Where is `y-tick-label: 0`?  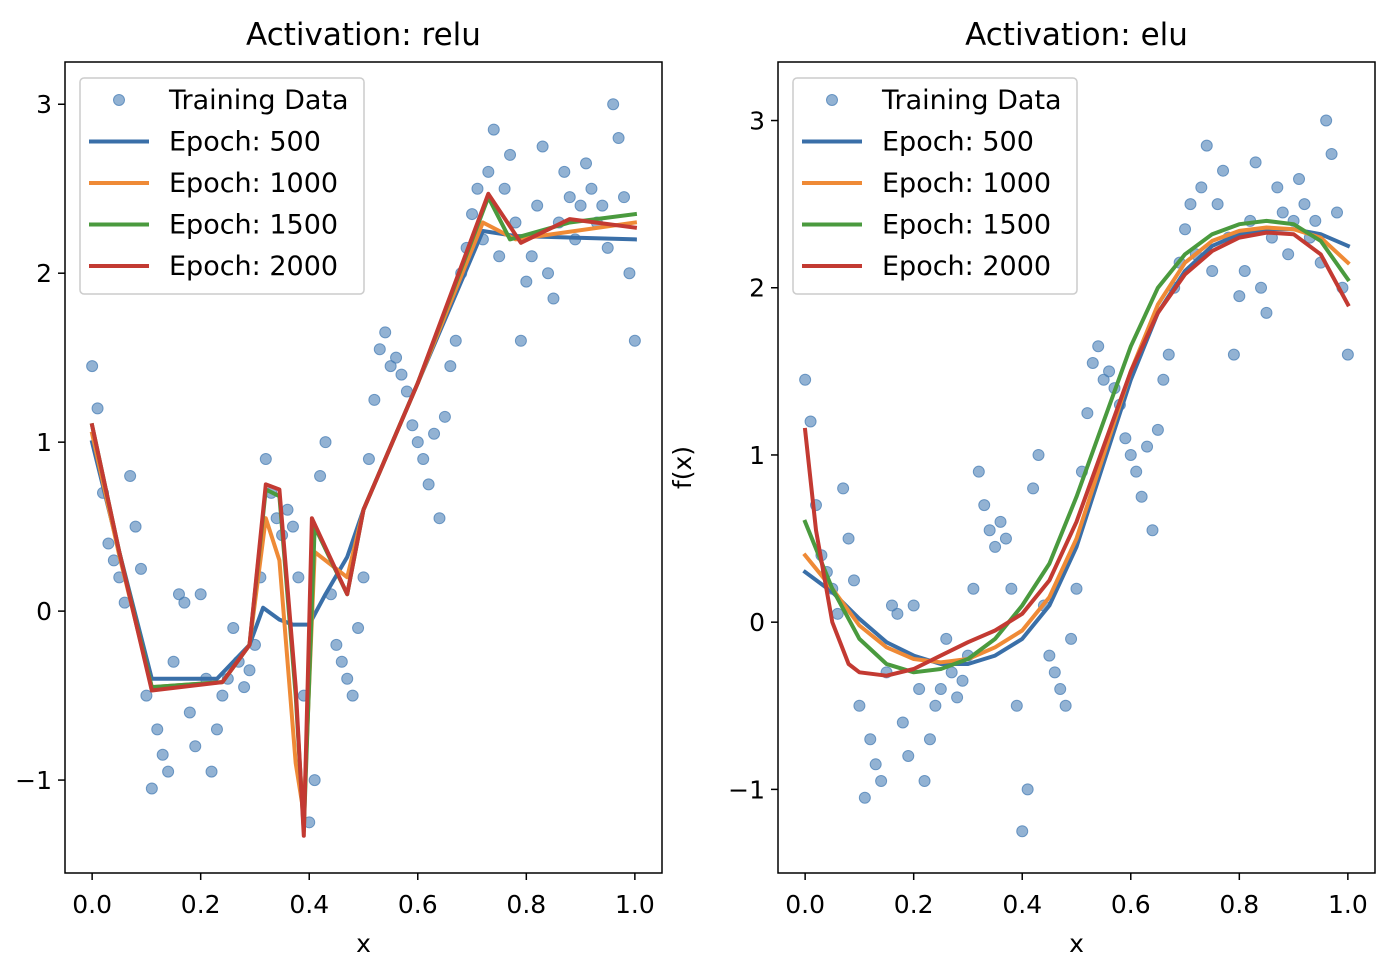 y-tick-label: 0 is located at coordinates (757, 622).